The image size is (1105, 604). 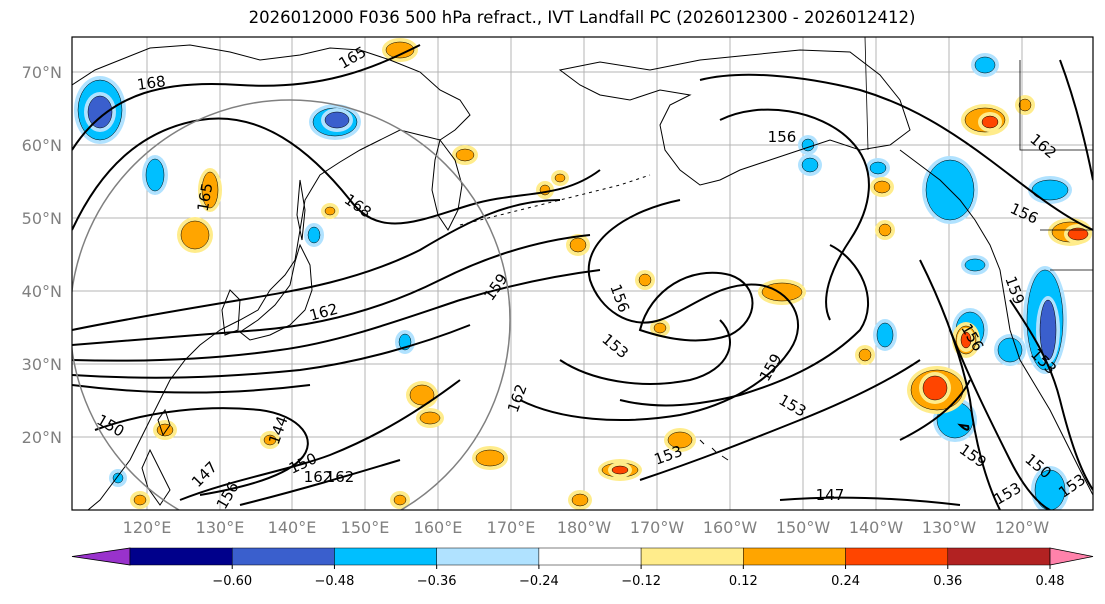 I want to click on colorbar-tick-label: 0.48, so click(x=1050, y=581).